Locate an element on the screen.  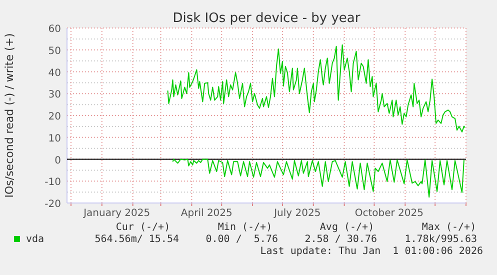
text: 1.78k/995.63 is located at coordinates (440, 239).